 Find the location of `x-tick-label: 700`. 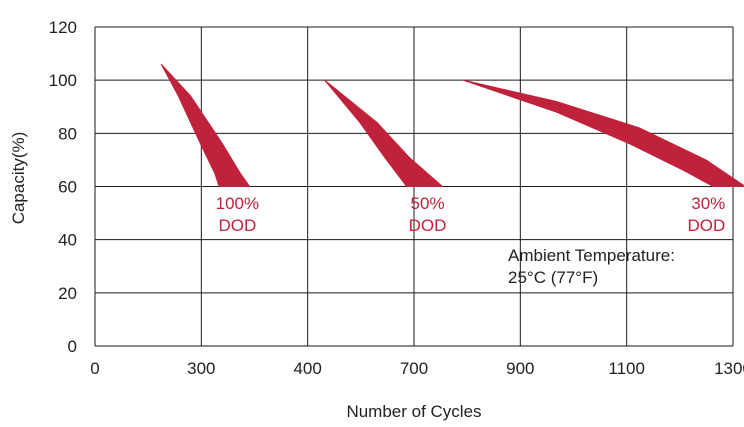

x-tick-label: 700 is located at coordinates (414, 368).